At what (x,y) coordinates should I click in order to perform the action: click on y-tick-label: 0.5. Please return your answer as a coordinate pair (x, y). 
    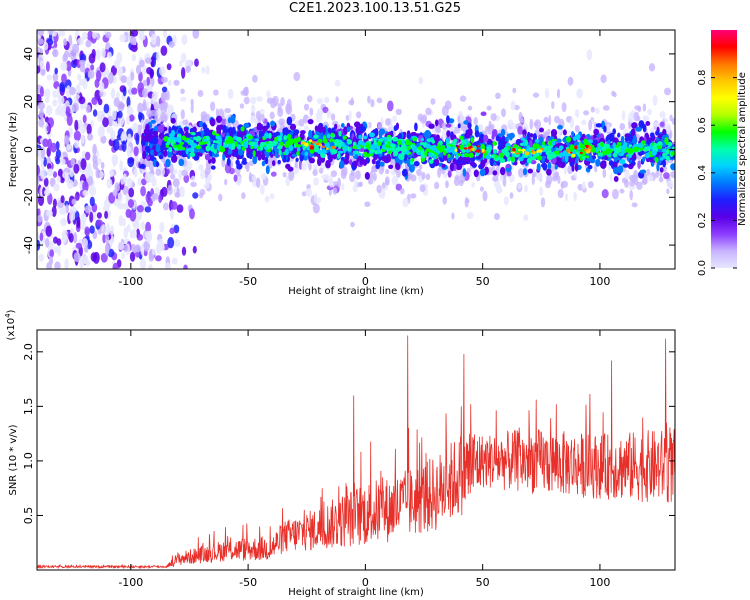
    Looking at the image, I should click on (28, 516).